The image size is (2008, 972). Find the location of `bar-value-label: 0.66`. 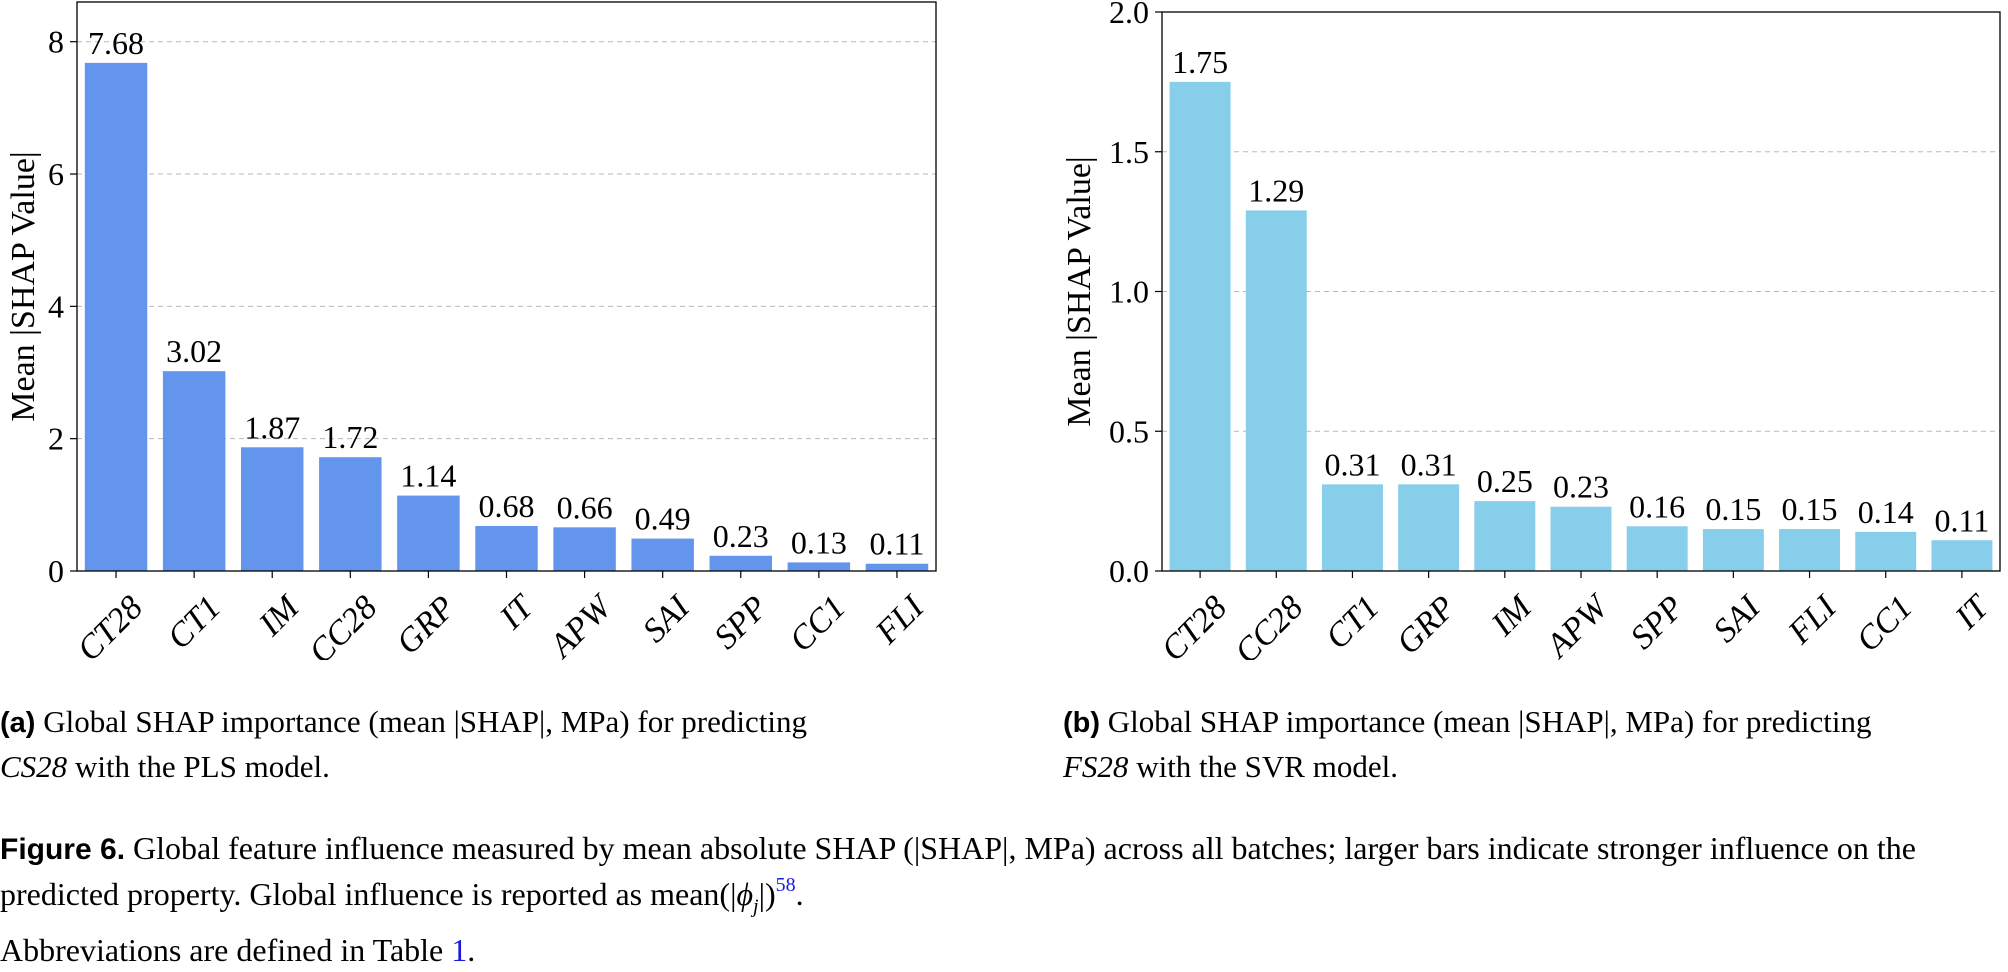

bar-value-label: 0.66 is located at coordinates (585, 507).